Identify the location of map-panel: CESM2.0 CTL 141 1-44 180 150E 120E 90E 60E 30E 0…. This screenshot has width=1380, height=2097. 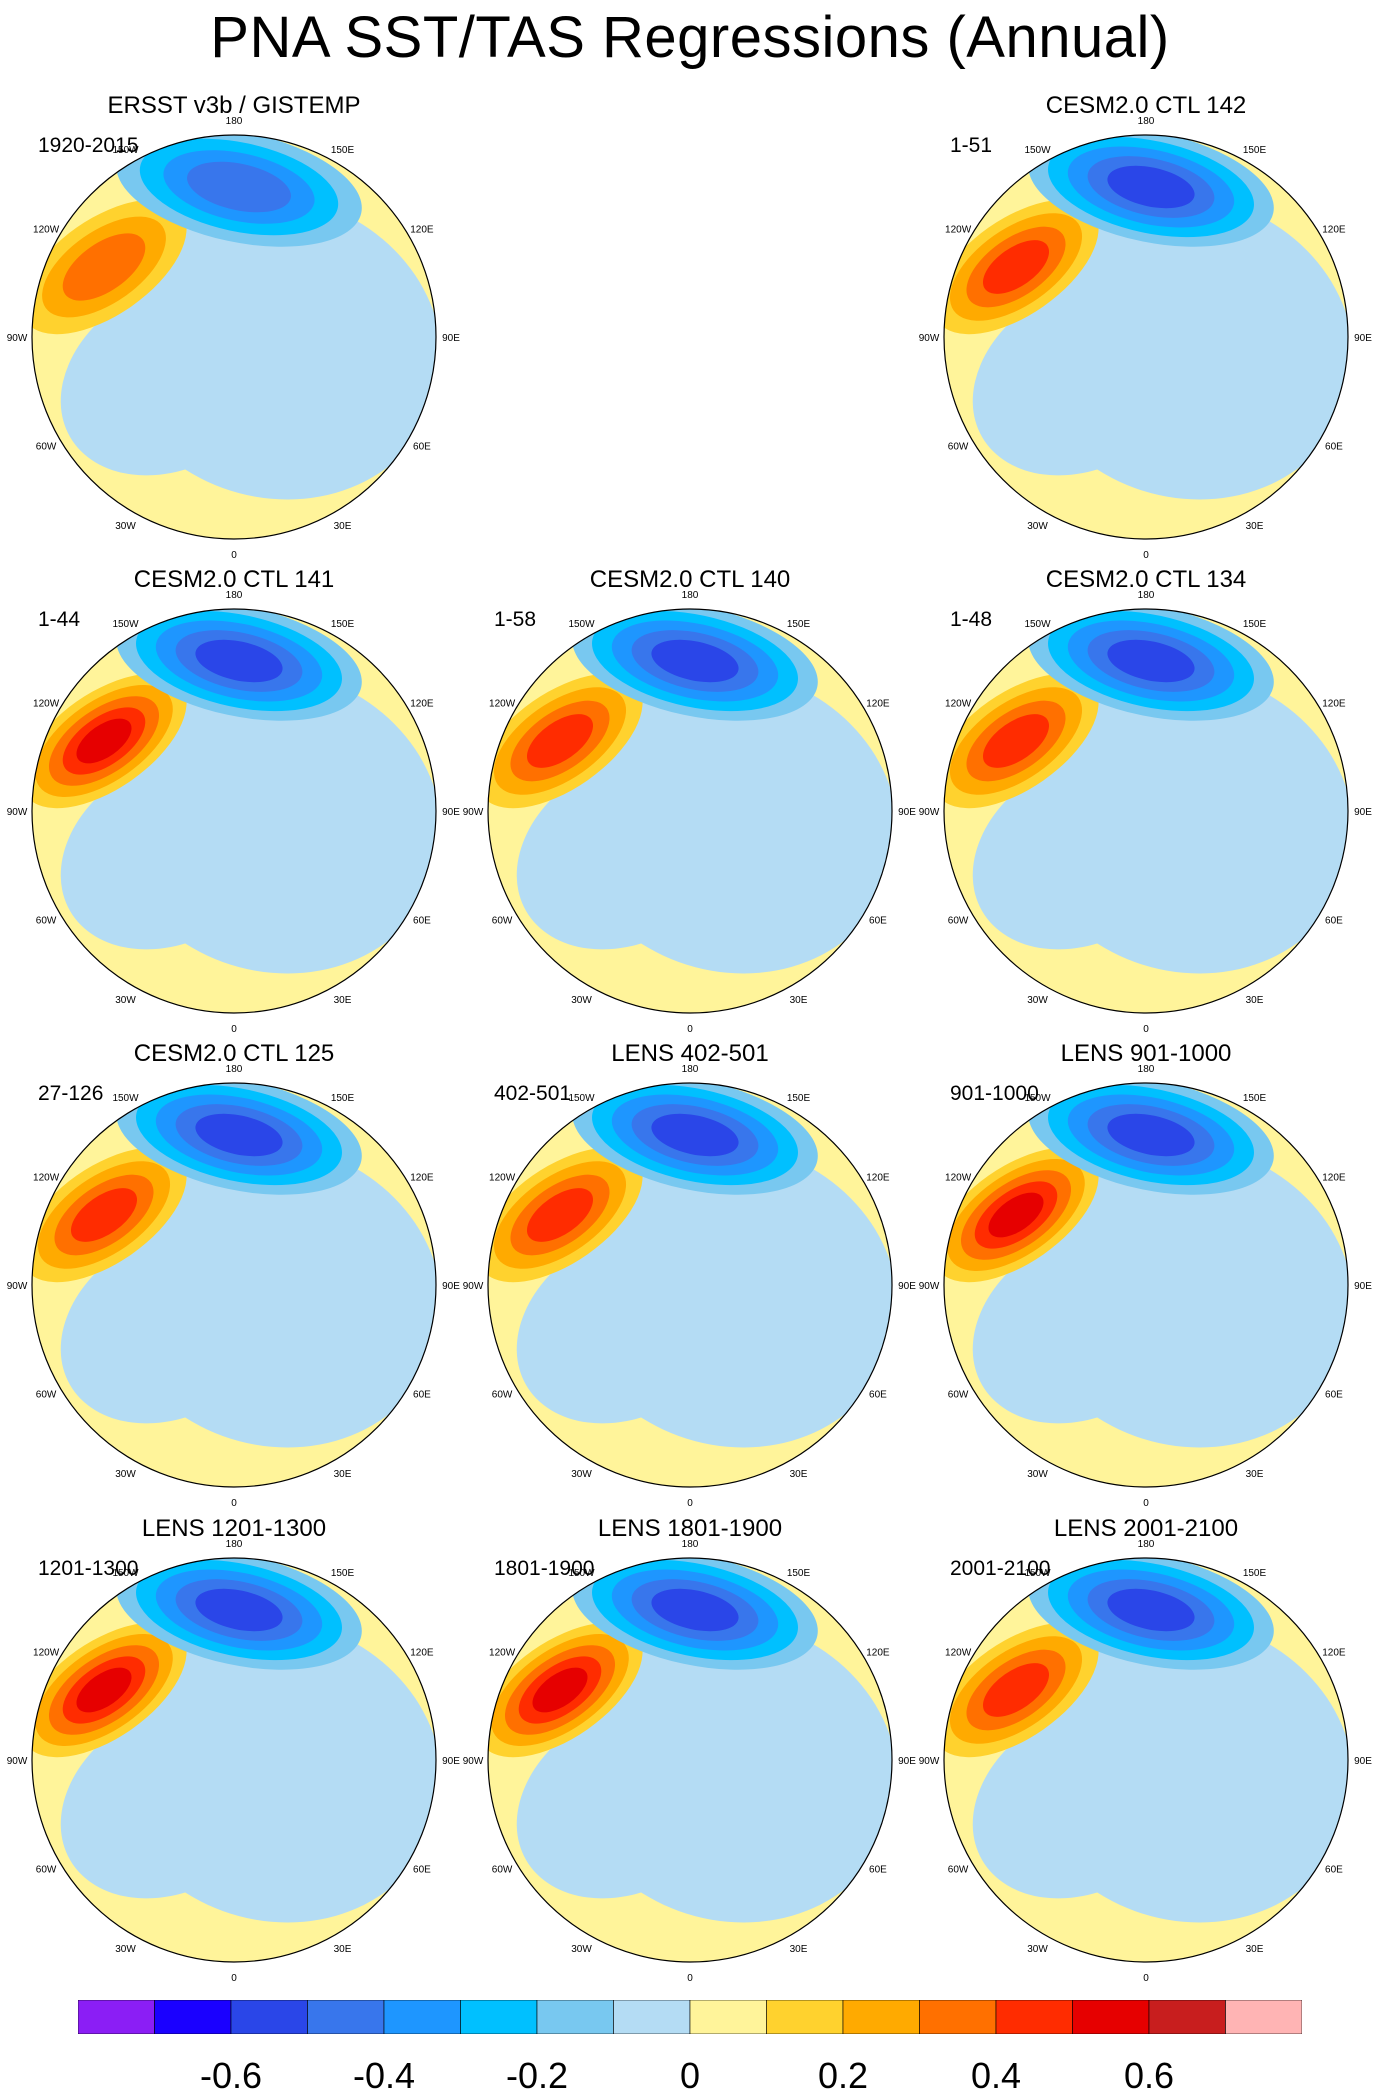
(234, 800).